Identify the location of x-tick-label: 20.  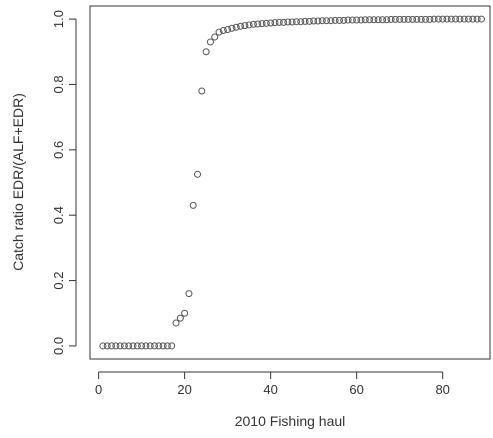
(184, 389).